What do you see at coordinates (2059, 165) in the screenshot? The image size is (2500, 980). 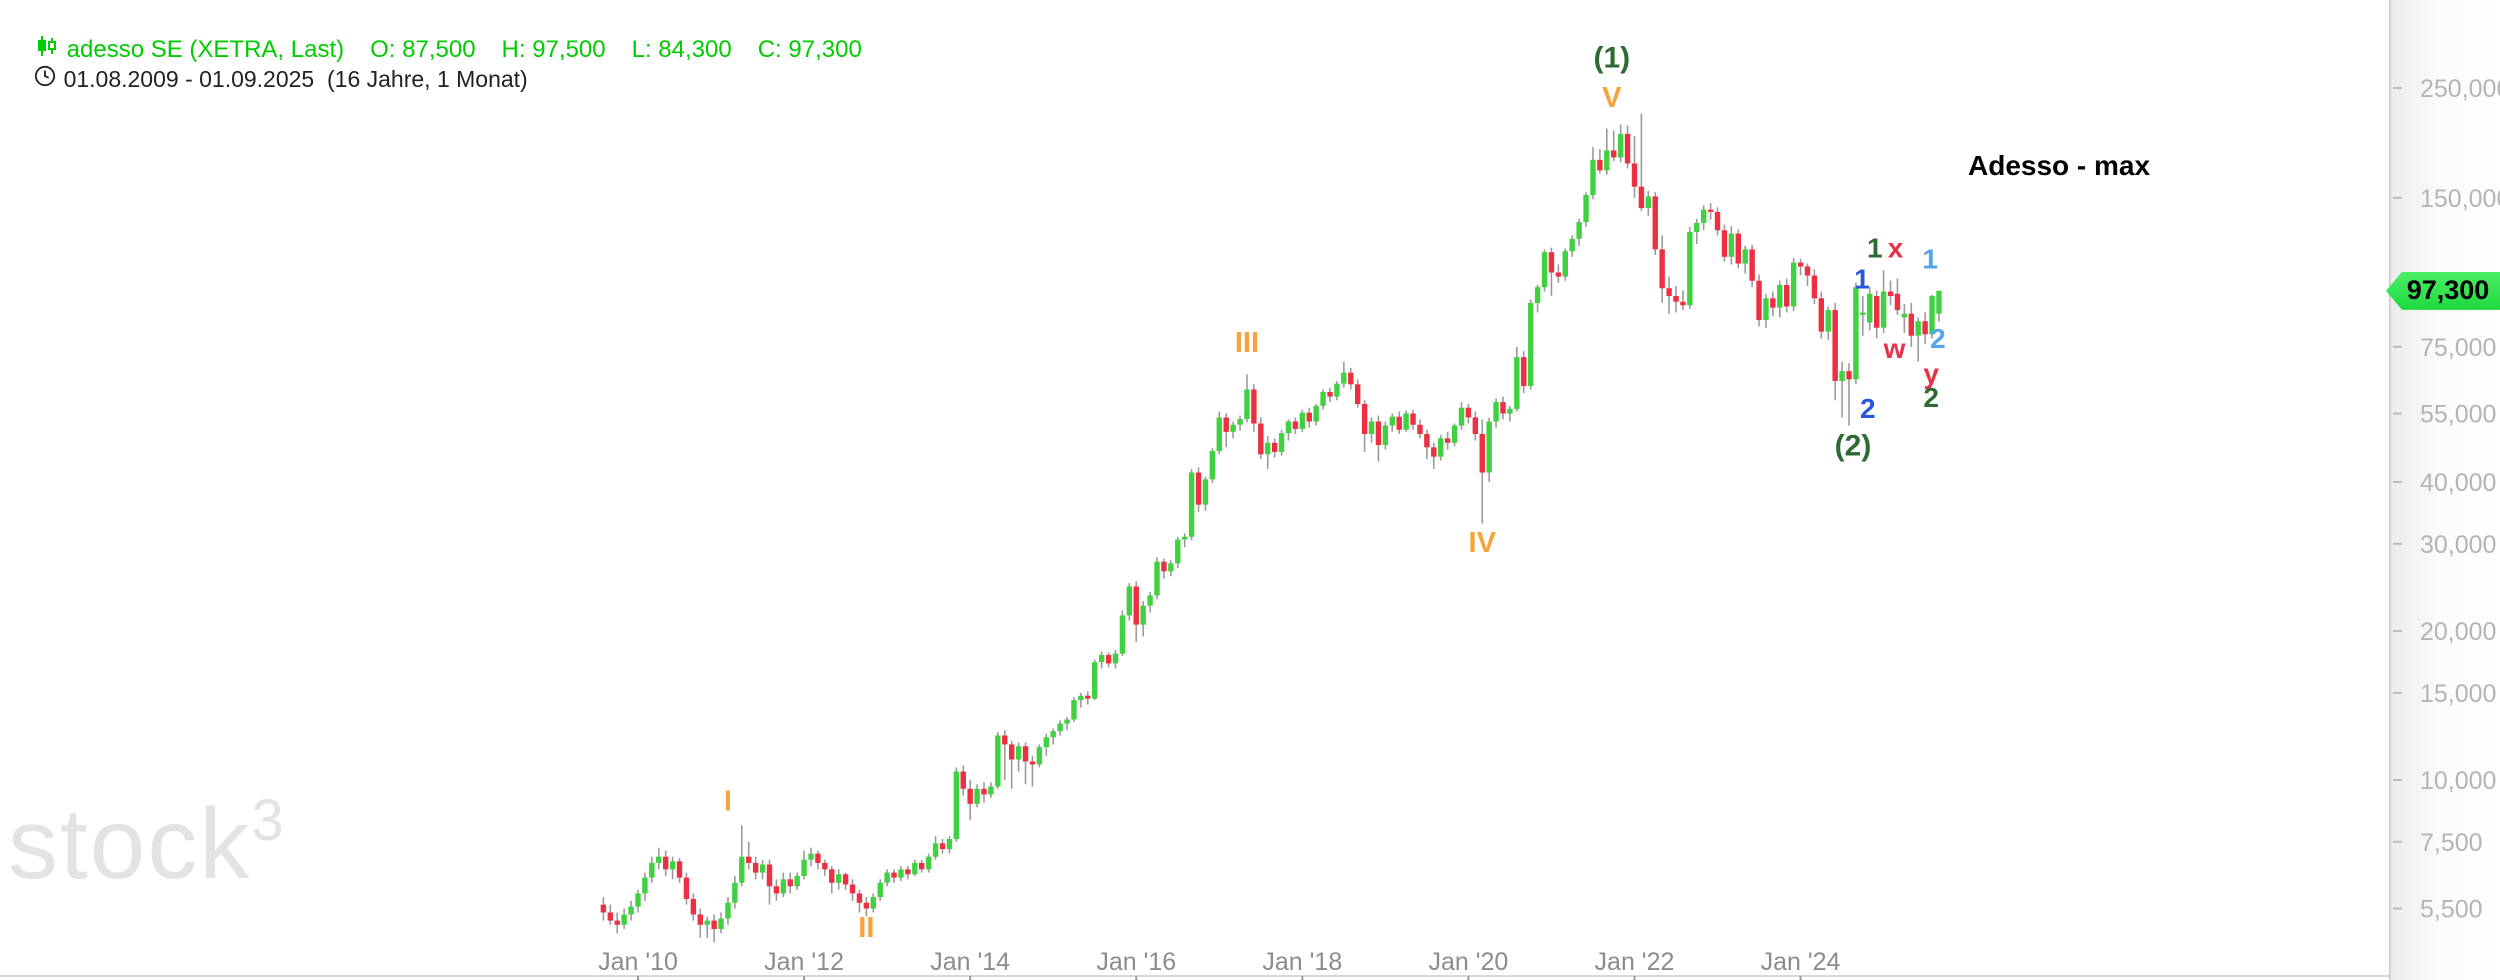 I see `chart-title: Adesso - max` at bounding box center [2059, 165].